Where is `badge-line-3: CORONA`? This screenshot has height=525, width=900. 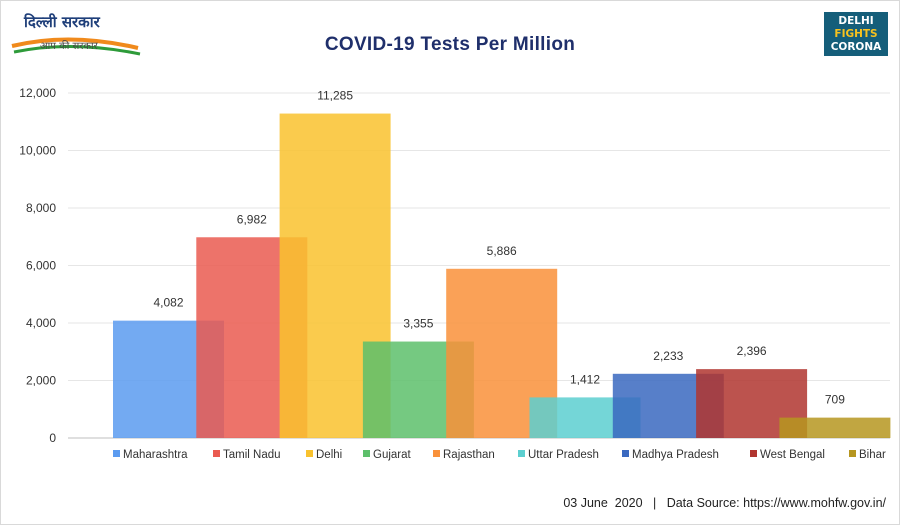
badge-line-3: CORONA is located at coordinates (856, 47).